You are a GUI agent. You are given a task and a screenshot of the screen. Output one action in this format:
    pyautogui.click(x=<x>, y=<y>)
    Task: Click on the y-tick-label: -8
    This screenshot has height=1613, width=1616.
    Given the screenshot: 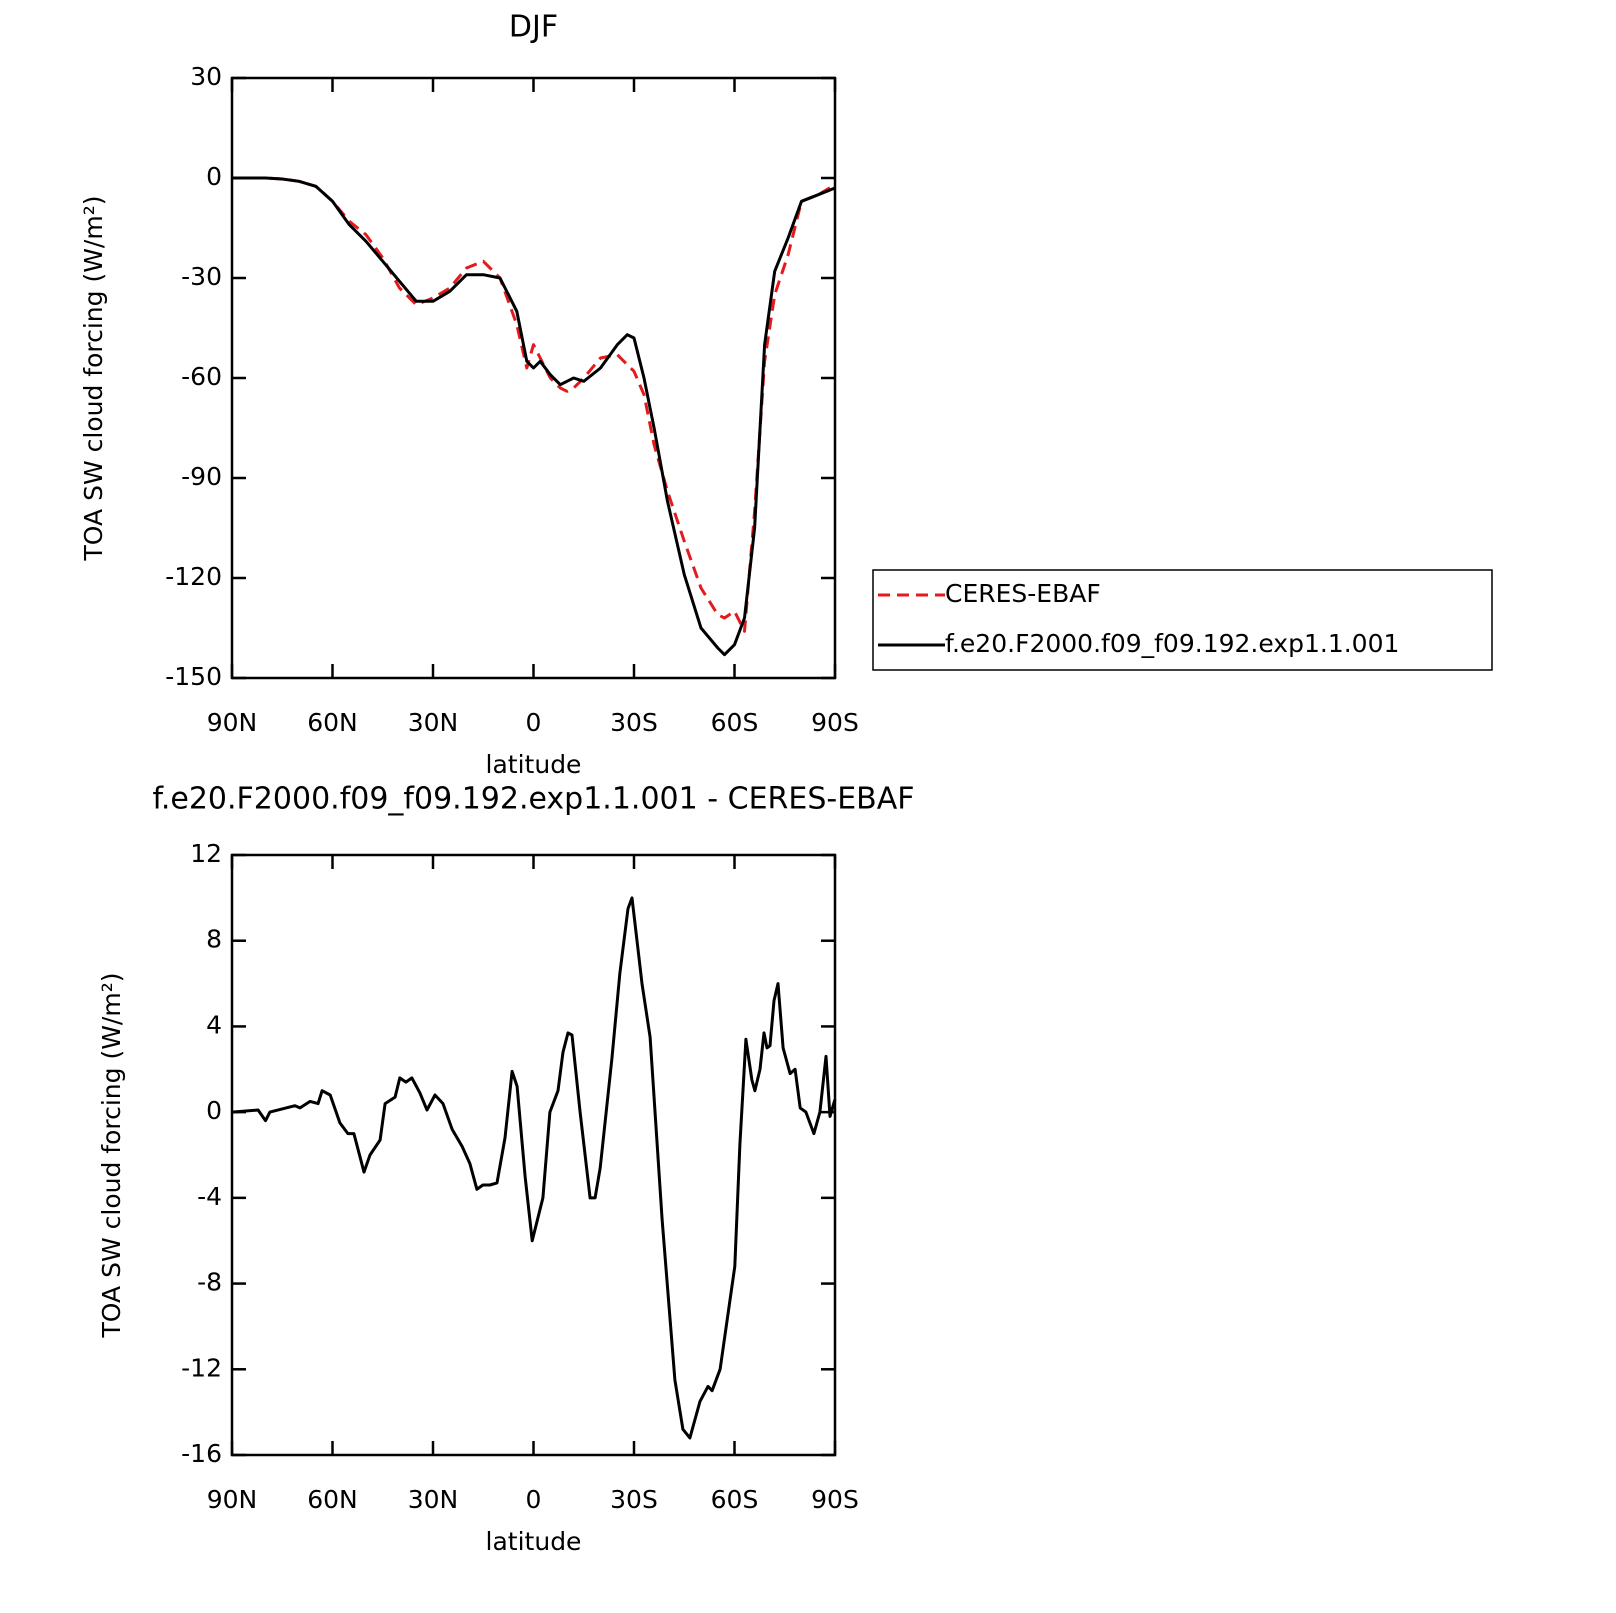 What is the action you would take?
    pyautogui.click(x=209, y=1282)
    